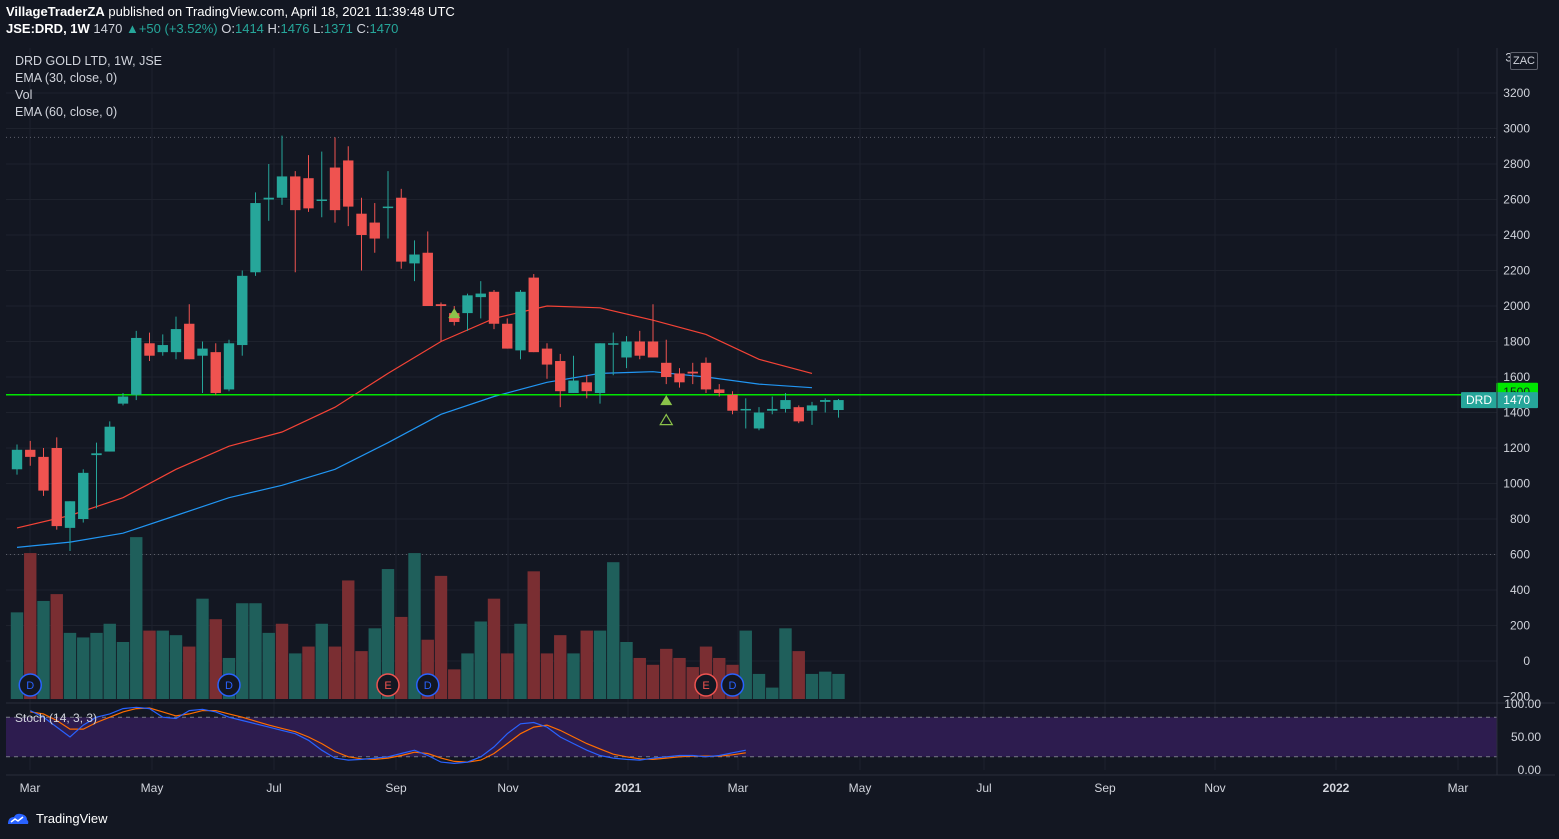 This screenshot has height=839, width=1559. Describe the element at coordinates (48, 28) in the screenshot. I see `symbol-id: JSE:DRD, 1W` at that location.